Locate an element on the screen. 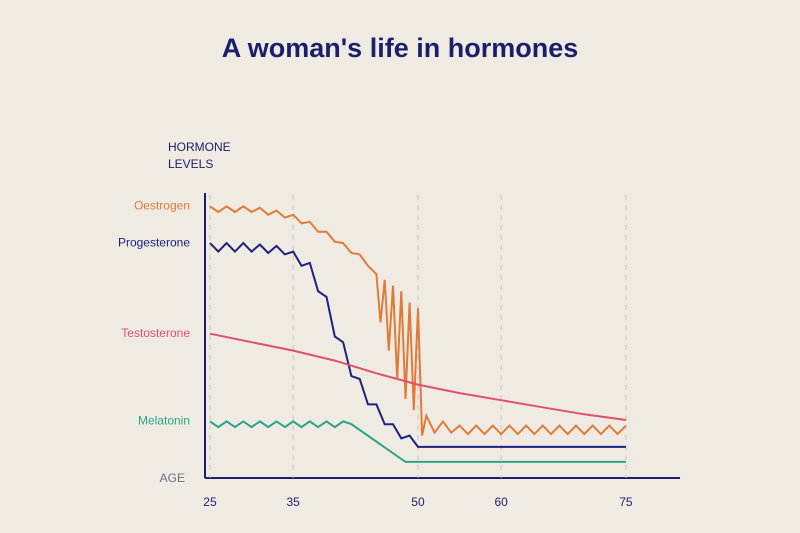  x-tick-label: 50 is located at coordinates (418, 502).